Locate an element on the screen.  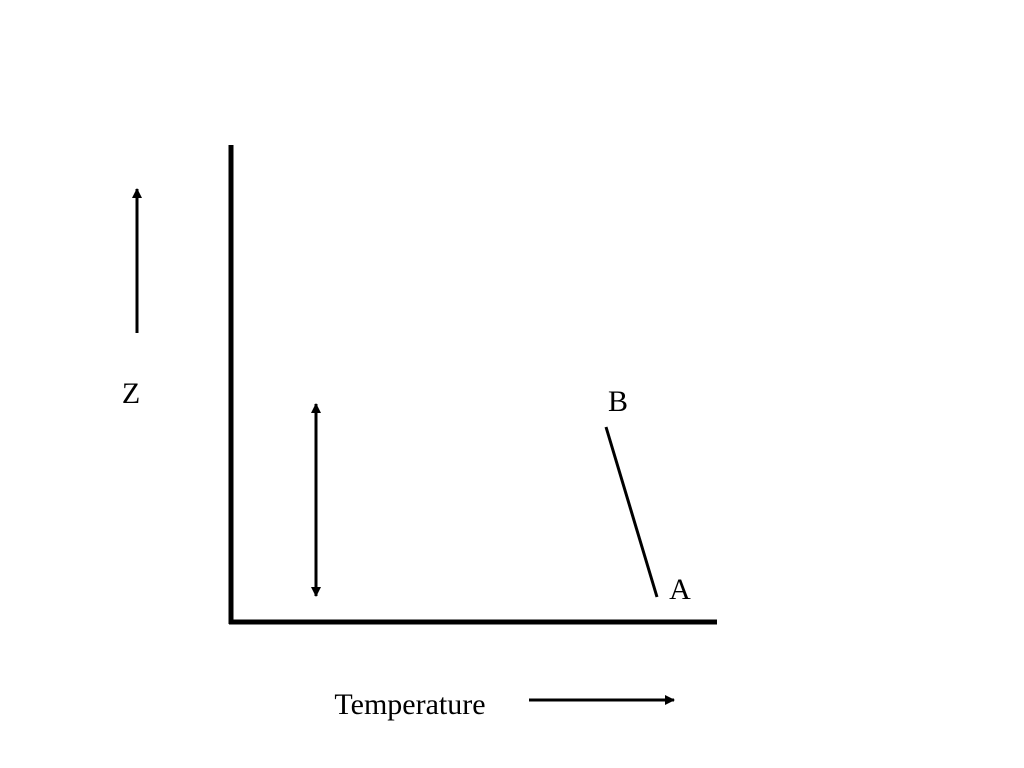
a-label: A is located at coordinates (680, 589).